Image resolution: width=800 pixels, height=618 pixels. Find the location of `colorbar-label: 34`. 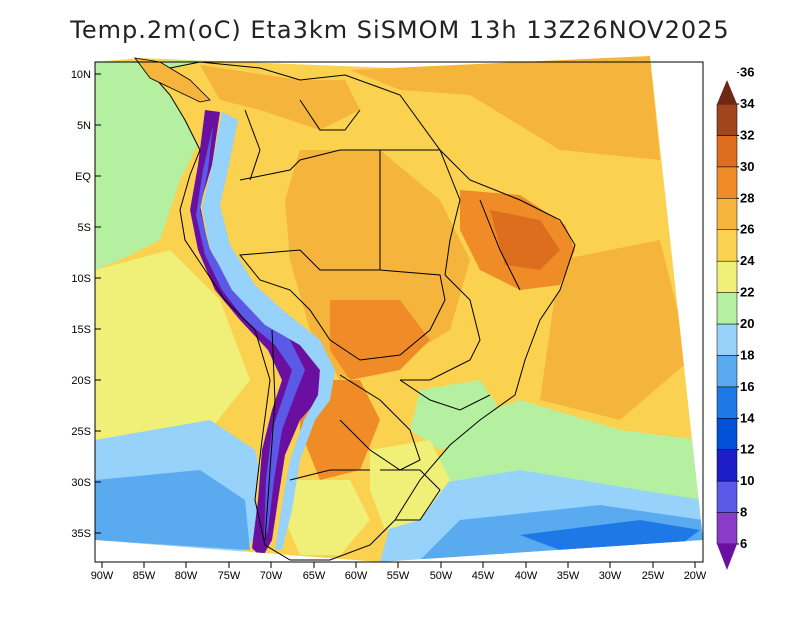

colorbar-label: 34 is located at coordinates (747, 103).